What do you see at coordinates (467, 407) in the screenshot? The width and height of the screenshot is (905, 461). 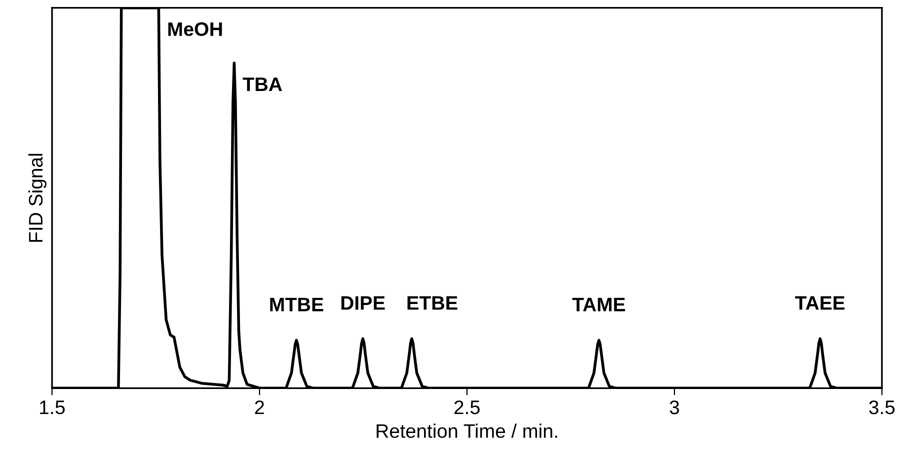 I see `x-tick-label: 2.5` at bounding box center [467, 407].